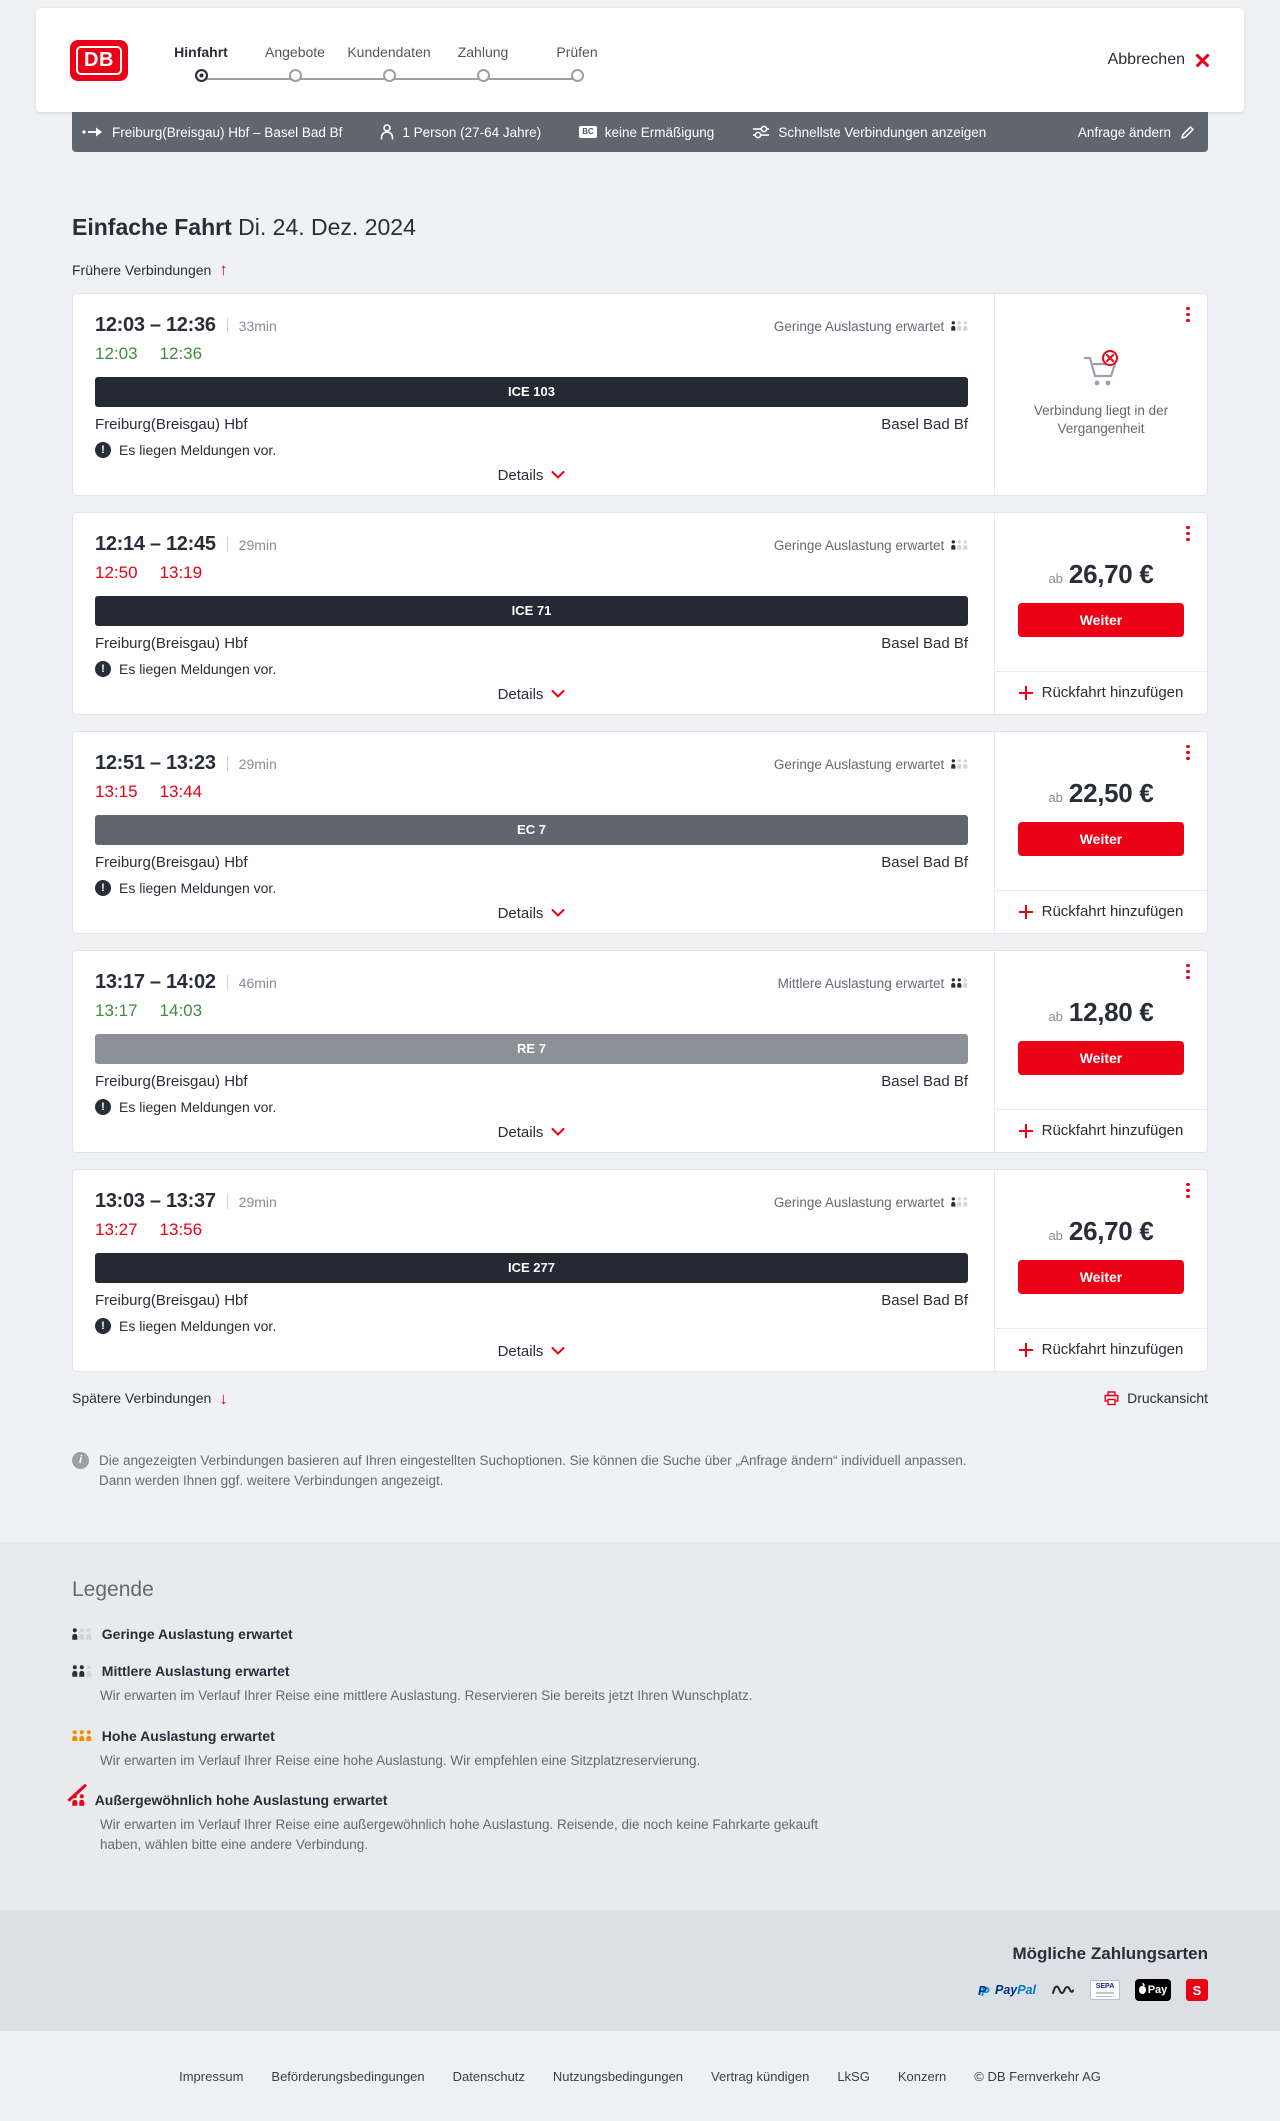 Image resolution: width=1280 pixels, height=2121 pixels. What do you see at coordinates (531, 354) in the screenshot?
I see `actual-times: 12:03 12:36` at bounding box center [531, 354].